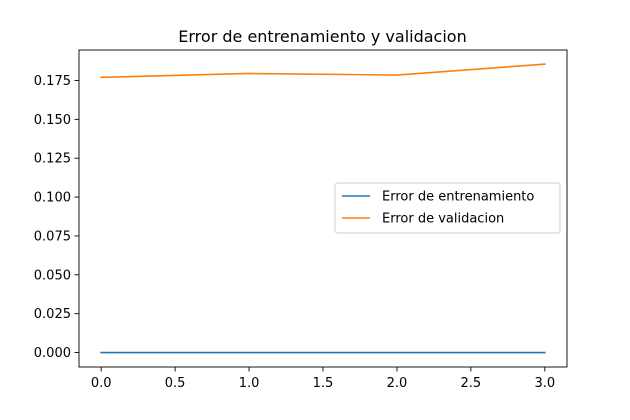 Image resolution: width=630 pixels, height=420 pixels. What do you see at coordinates (52, 198) in the screenshot?
I see `y-tick-label: 0.100` at bounding box center [52, 198].